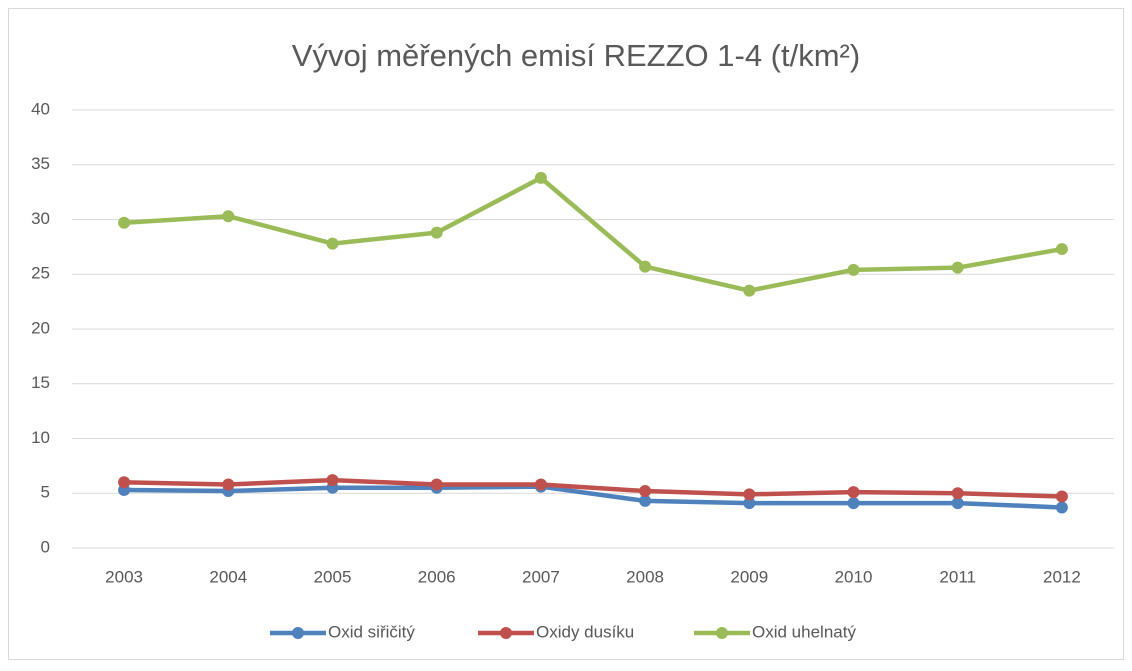 This screenshot has height=671, width=1132. What do you see at coordinates (40, 218) in the screenshot?
I see `y-tick-label: 30` at bounding box center [40, 218].